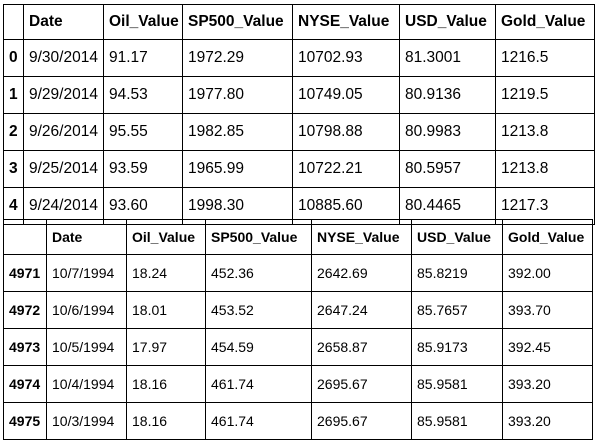 The height and width of the screenshot is (440, 599). What do you see at coordinates (143, 169) in the screenshot?
I see `cell-oil-value: 93.59` at bounding box center [143, 169].